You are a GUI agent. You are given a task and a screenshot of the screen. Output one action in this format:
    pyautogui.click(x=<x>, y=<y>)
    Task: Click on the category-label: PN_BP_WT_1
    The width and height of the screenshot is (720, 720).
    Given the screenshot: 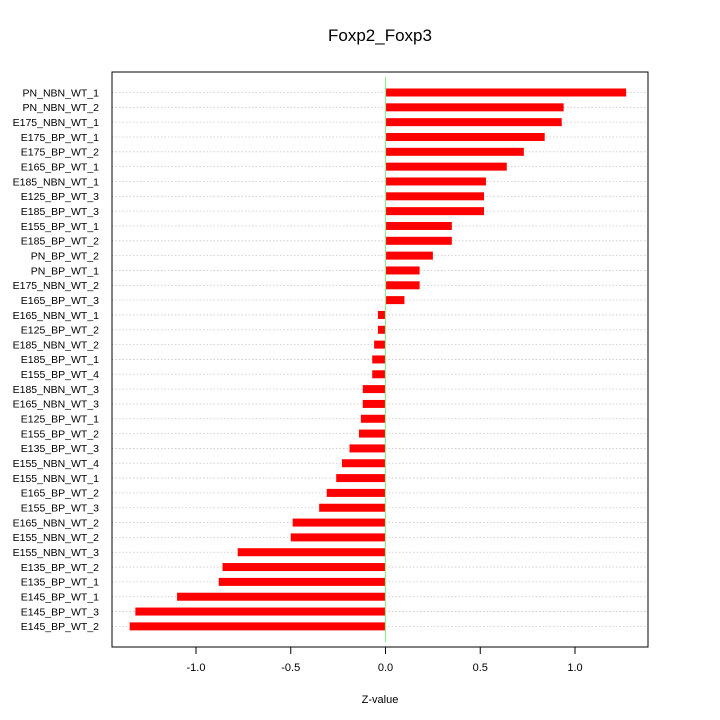 What is the action you would take?
    pyautogui.click(x=65, y=271)
    